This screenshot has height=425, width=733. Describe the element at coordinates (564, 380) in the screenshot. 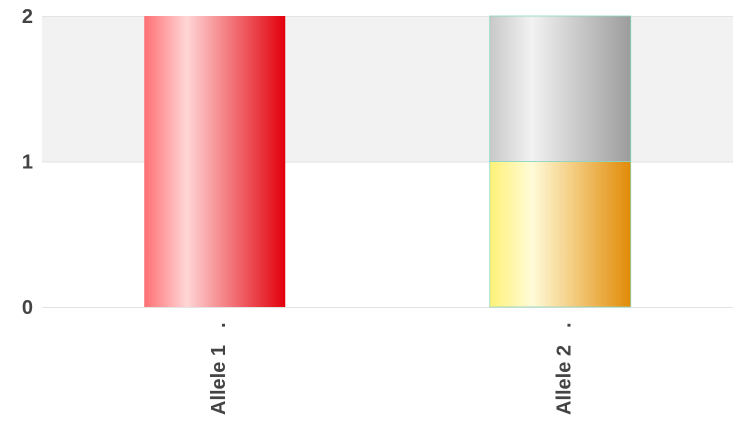

I see `x-tick-label: Allele 2` at that location.